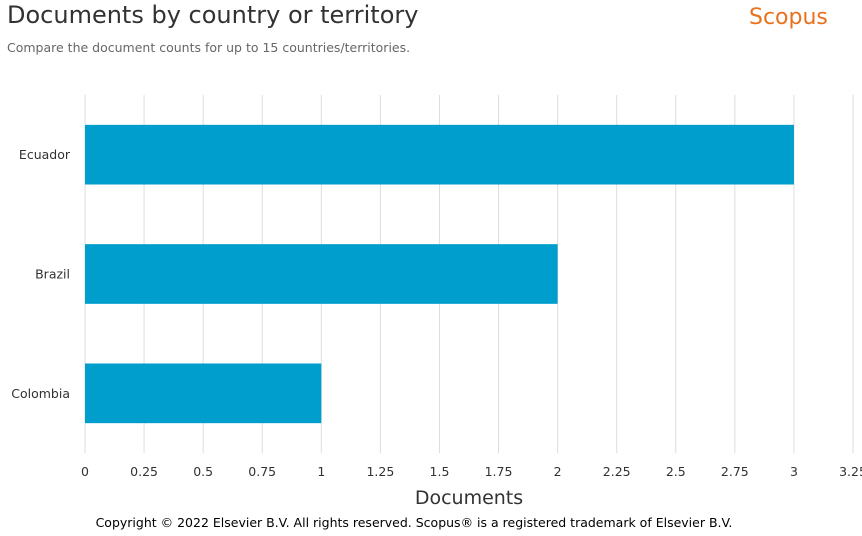  Describe the element at coordinates (203, 471) in the screenshot. I see `x-tick-label: 0.5` at that location.